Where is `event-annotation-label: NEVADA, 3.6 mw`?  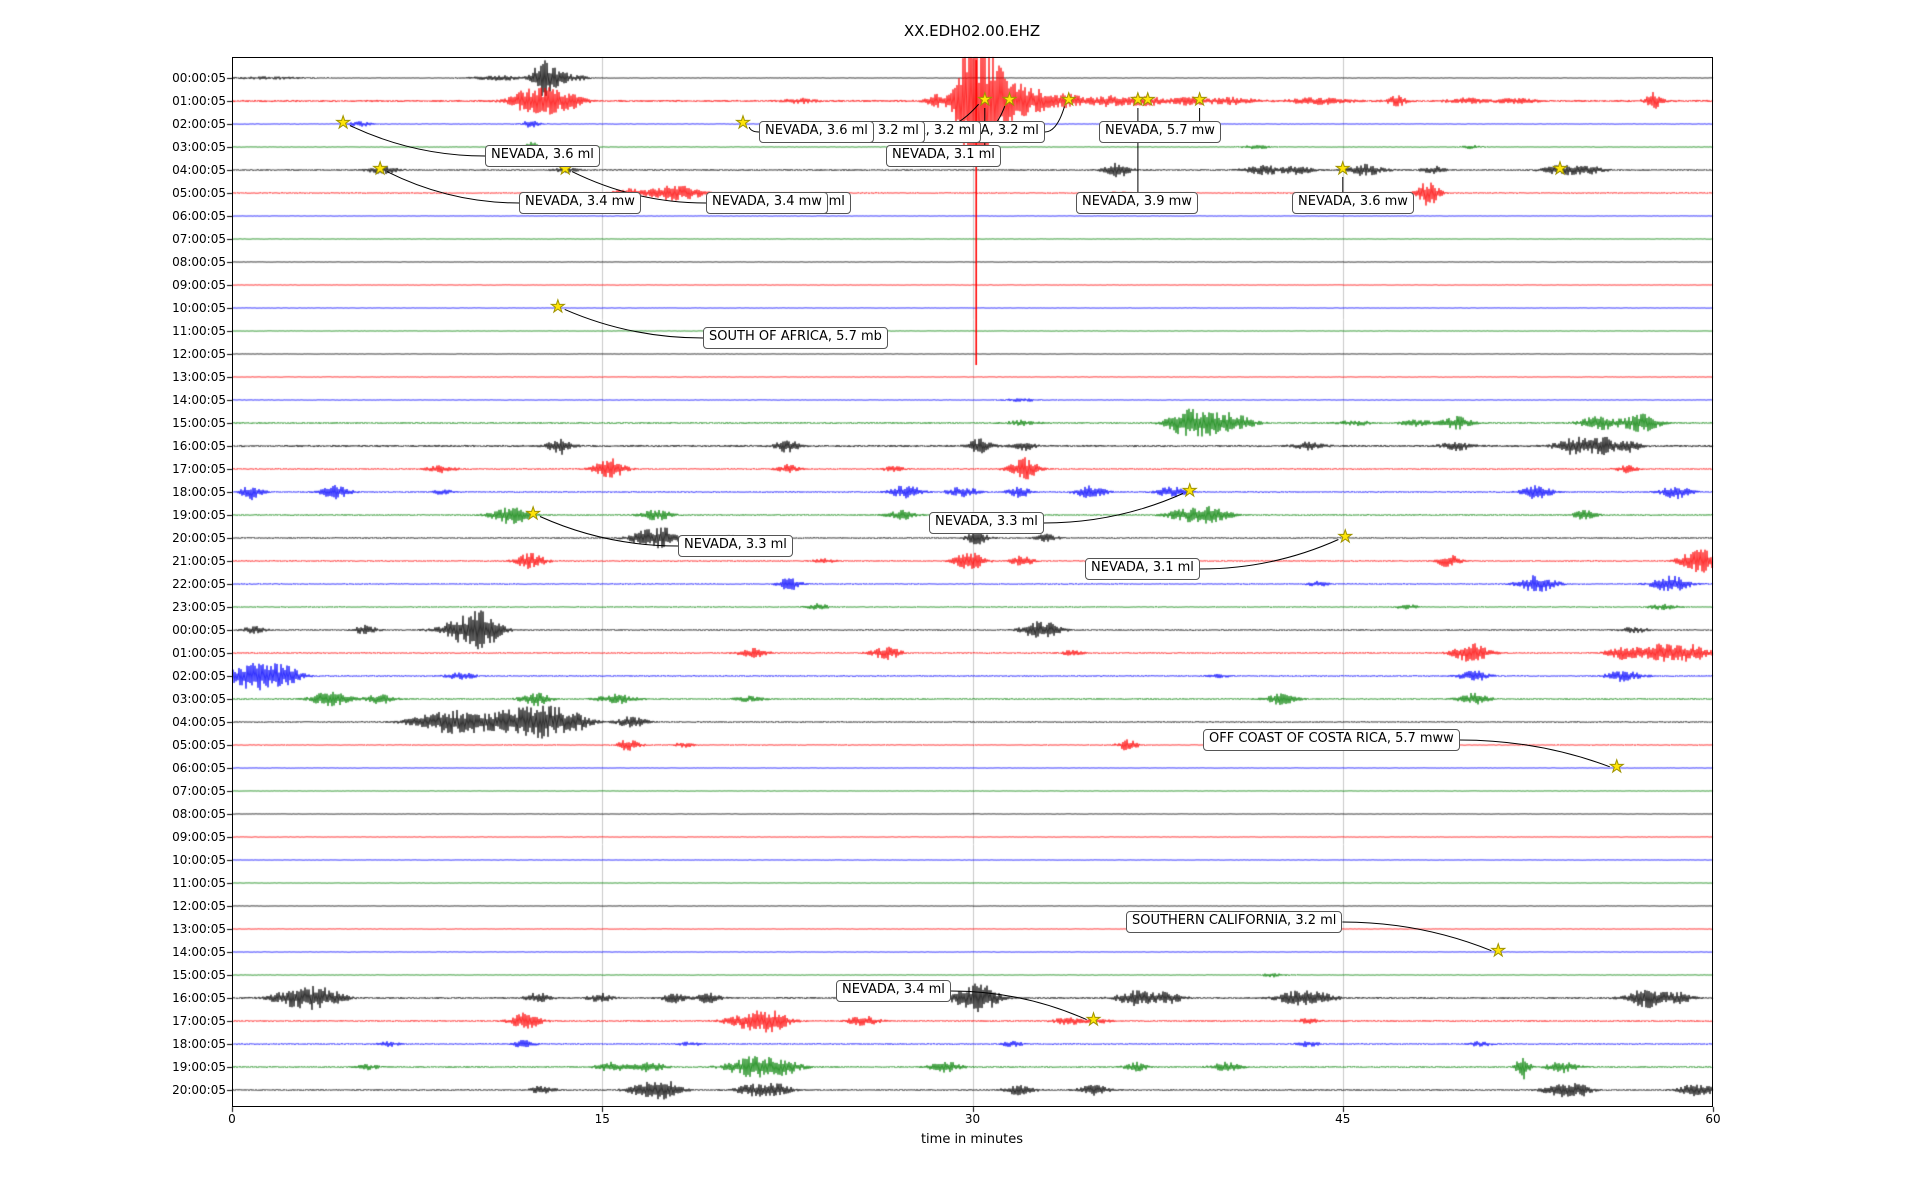
event-annotation-label: NEVADA, 3.6 mw is located at coordinates (1353, 203).